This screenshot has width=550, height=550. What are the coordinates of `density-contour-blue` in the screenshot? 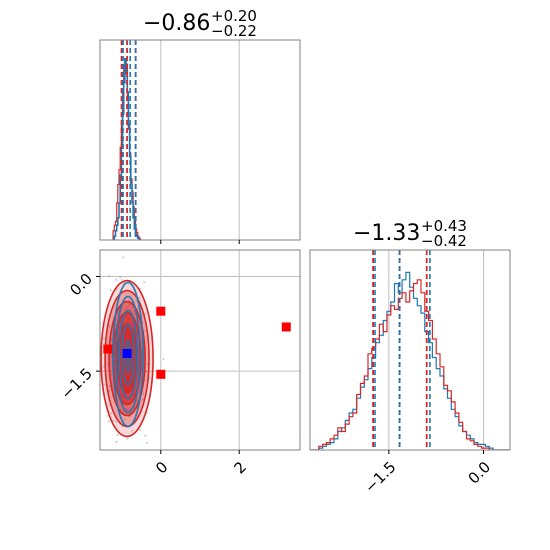 It's located at (128, 354).